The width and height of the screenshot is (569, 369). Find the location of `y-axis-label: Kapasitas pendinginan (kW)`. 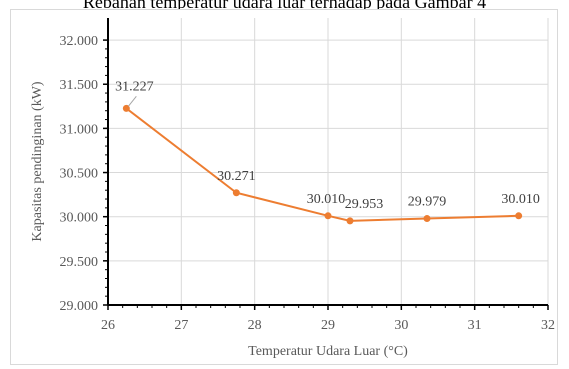

y-axis-label: Kapasitas pendinginan (kW) is located at coordinates (37, 161).